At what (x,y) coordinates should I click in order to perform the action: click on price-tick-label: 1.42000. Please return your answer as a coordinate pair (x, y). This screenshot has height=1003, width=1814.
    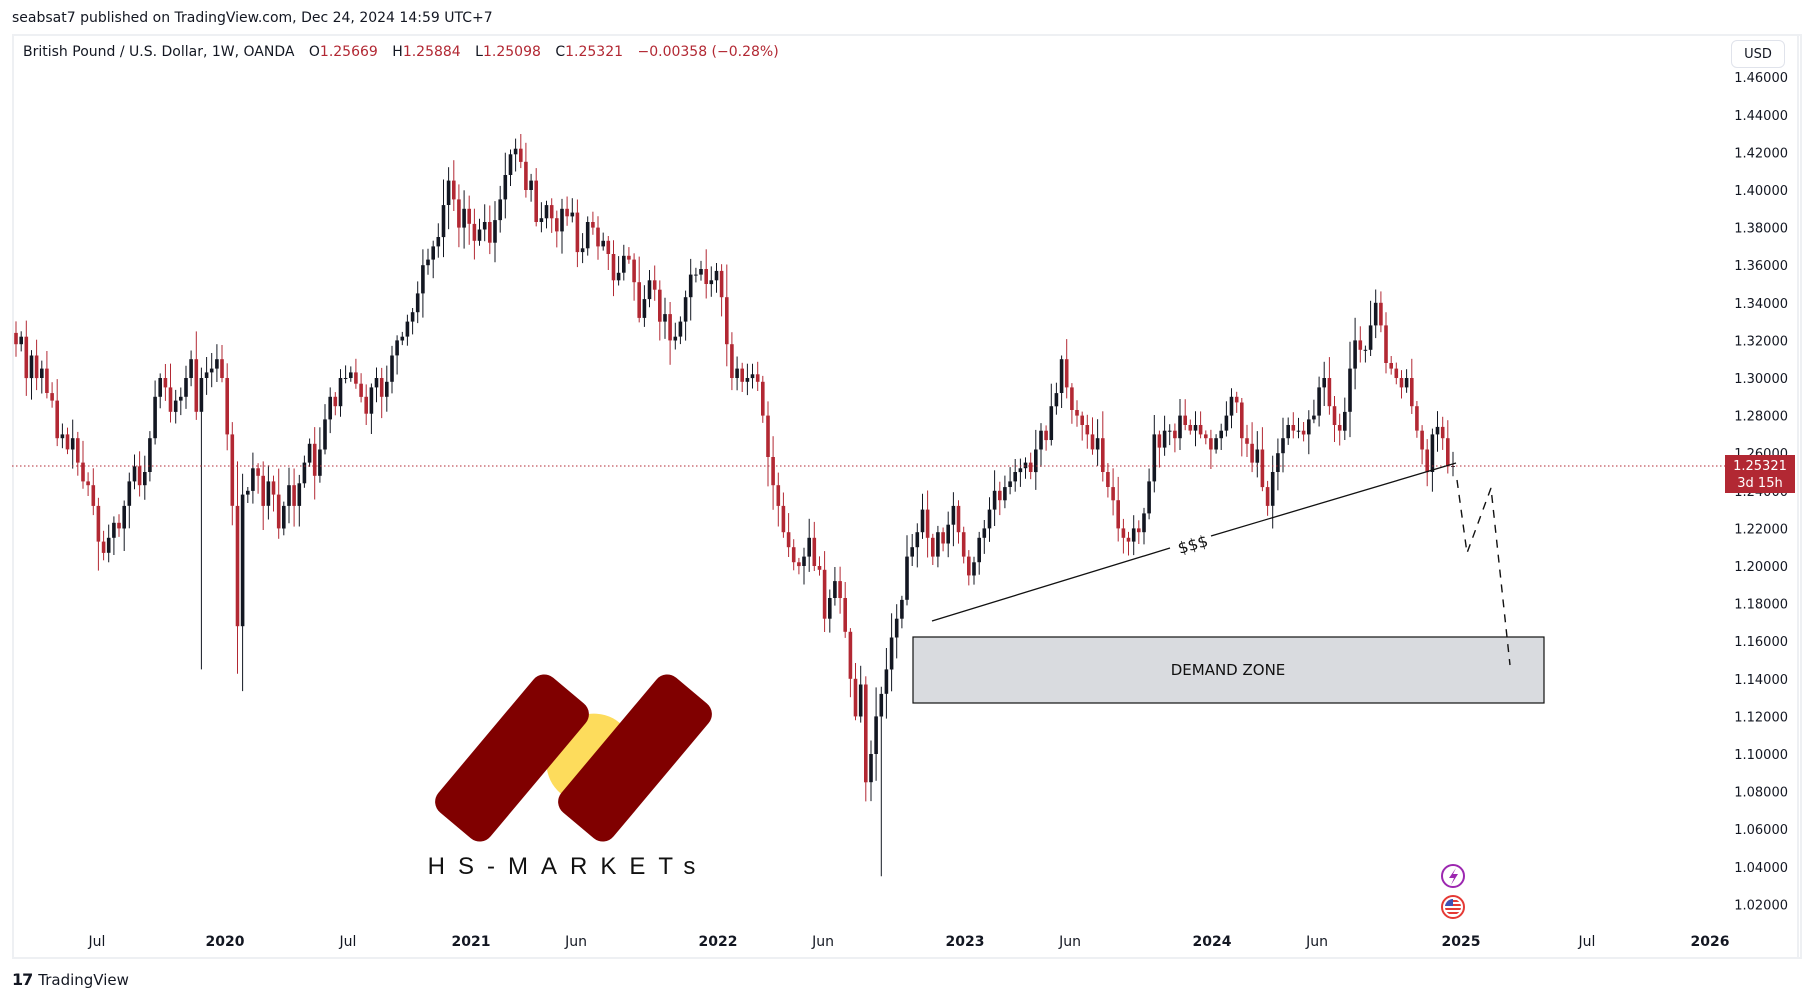
    Looking at the image, I should click on (1761, 153).